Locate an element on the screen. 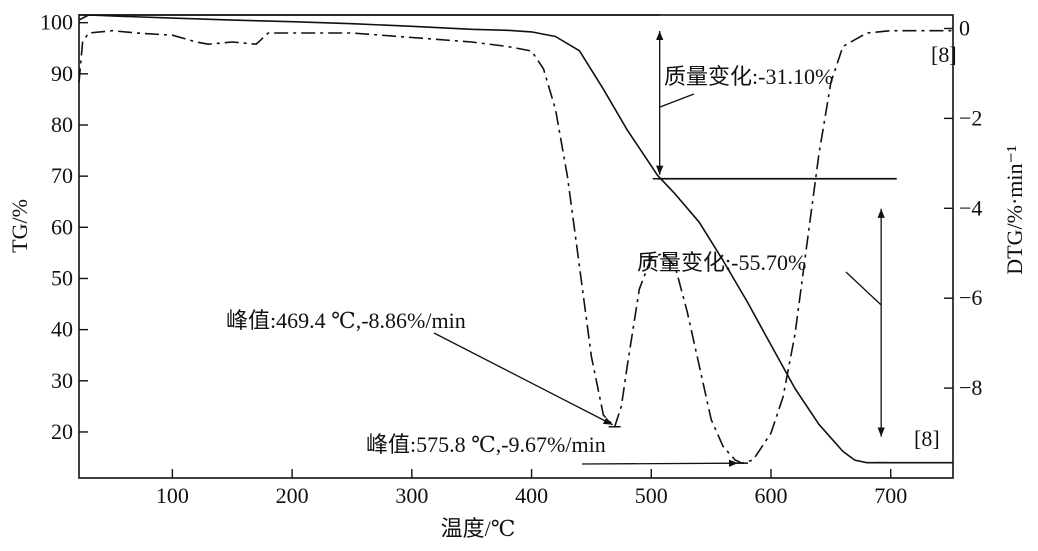 This screenshot has height=551, width=1038. y-left-tick-label-20: 20 is located at coordinates (62, 431).